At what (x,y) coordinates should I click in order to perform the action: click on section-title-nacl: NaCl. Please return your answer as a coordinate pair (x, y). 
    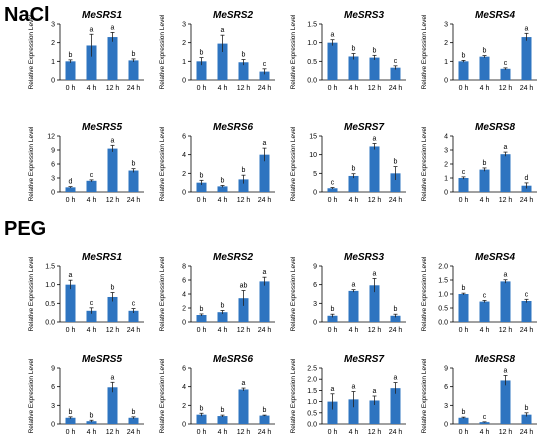
    Looking at the image, I should click on (27, 15).